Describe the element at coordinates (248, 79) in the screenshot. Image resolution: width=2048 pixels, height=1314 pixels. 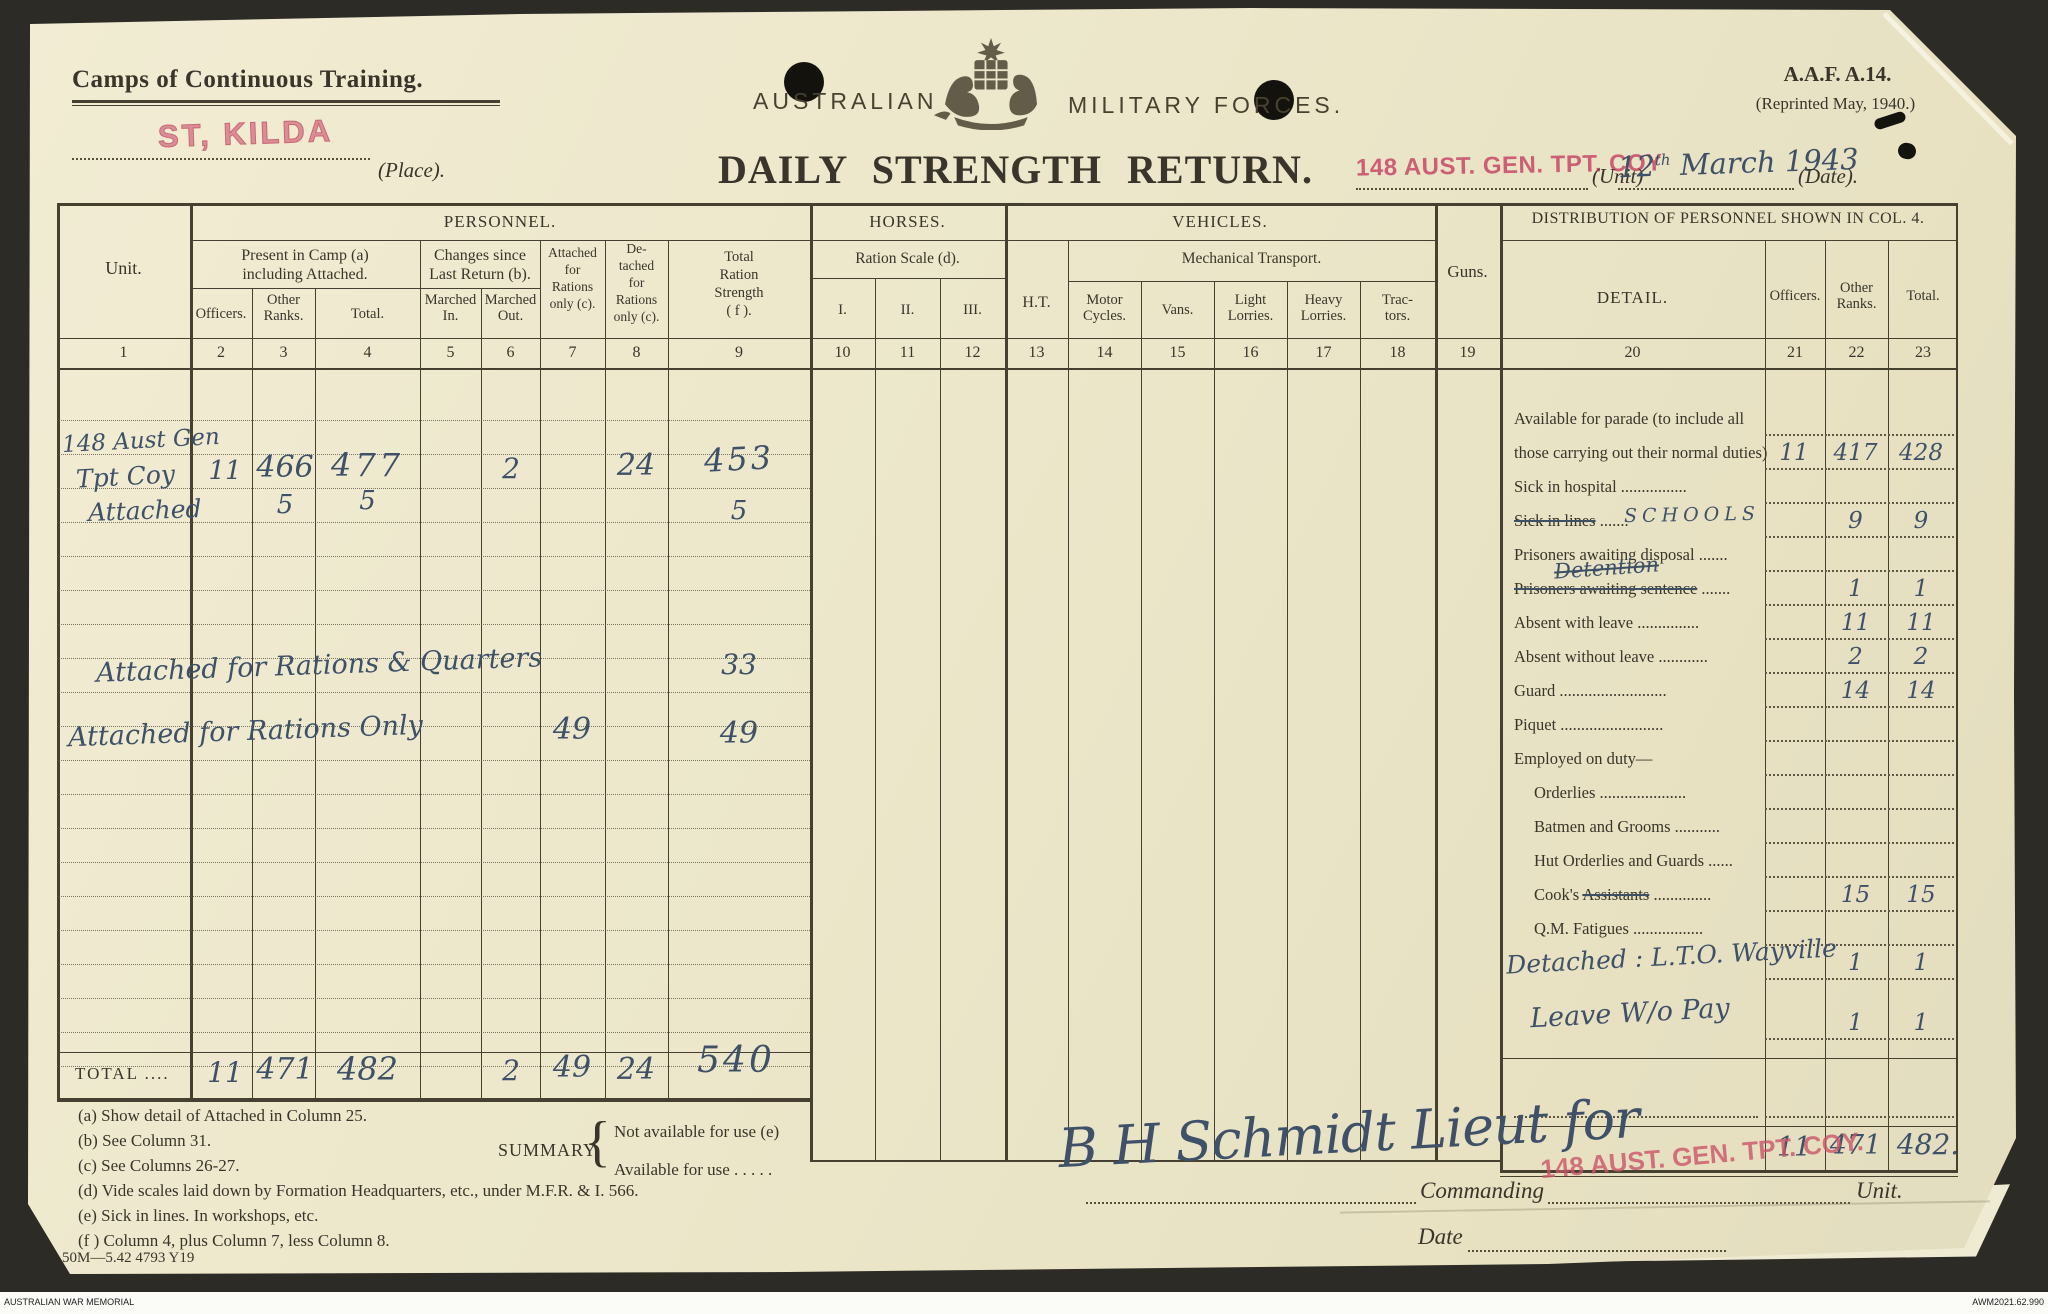
I see `program-title: Camps of Continuous Training.` at that location.